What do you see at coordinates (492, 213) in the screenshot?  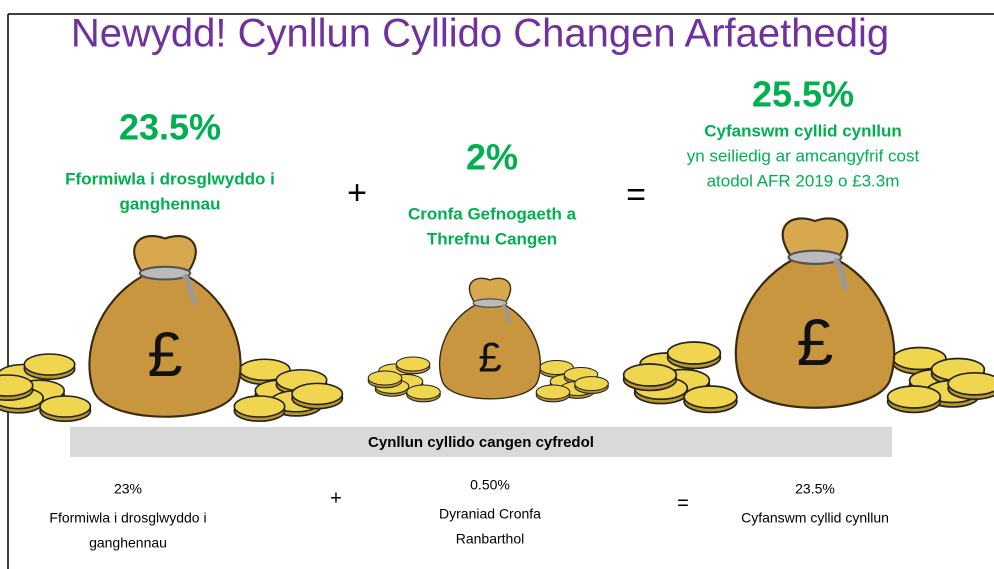 I see `proposed-label: Cronfa Gefnogaeth a` at bounding box center [492, 213].